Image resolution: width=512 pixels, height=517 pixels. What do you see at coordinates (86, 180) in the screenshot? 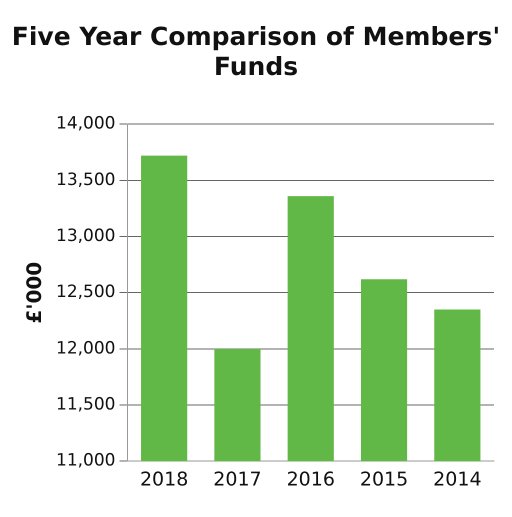
I see `y-tick-label: 13,500` at bounding box center [86, 180].